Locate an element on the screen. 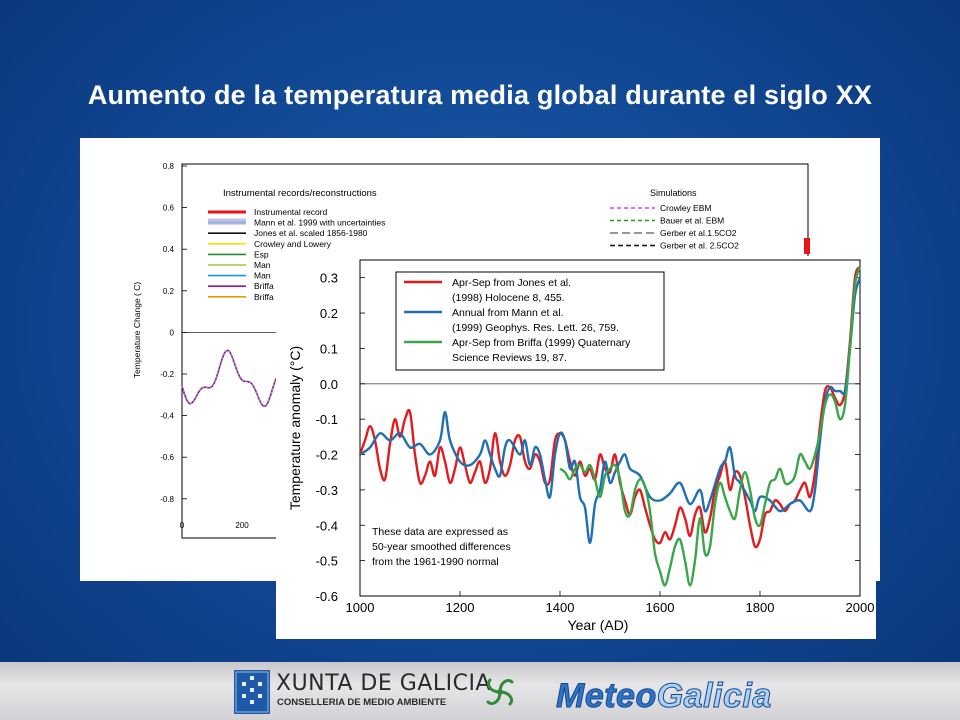  front-note-text: 50-year smoothed differences is located at coordinates (441, 547).